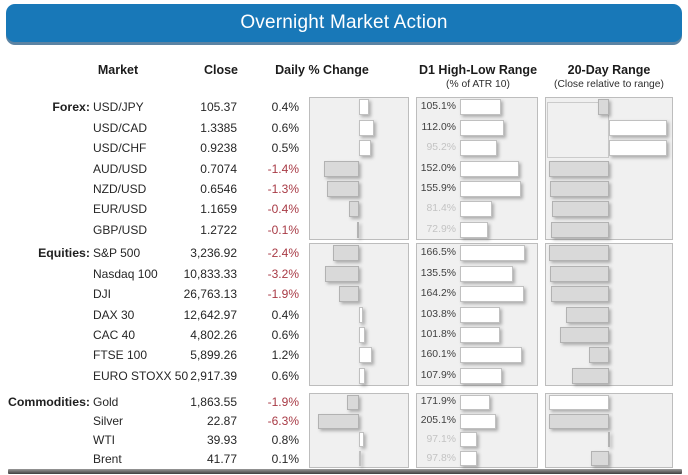 This screenshot has width=688, height=475. Describe the element at coordinates (438, 334) in the screenshot. I see `d1-range-value: 101.8%` at that location.